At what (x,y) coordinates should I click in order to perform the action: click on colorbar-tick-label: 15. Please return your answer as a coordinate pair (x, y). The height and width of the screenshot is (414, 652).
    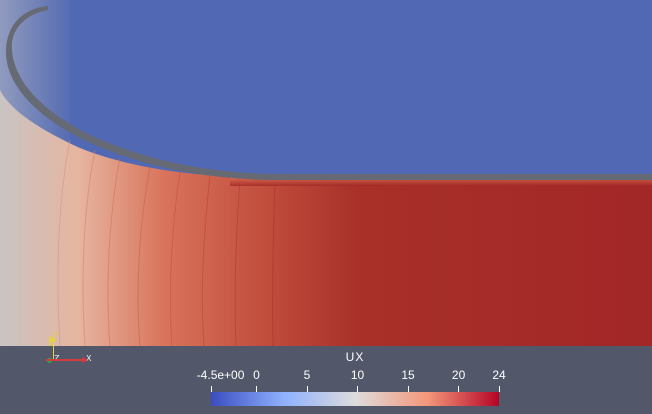
    Looking at the image, I should click on (408, 375).